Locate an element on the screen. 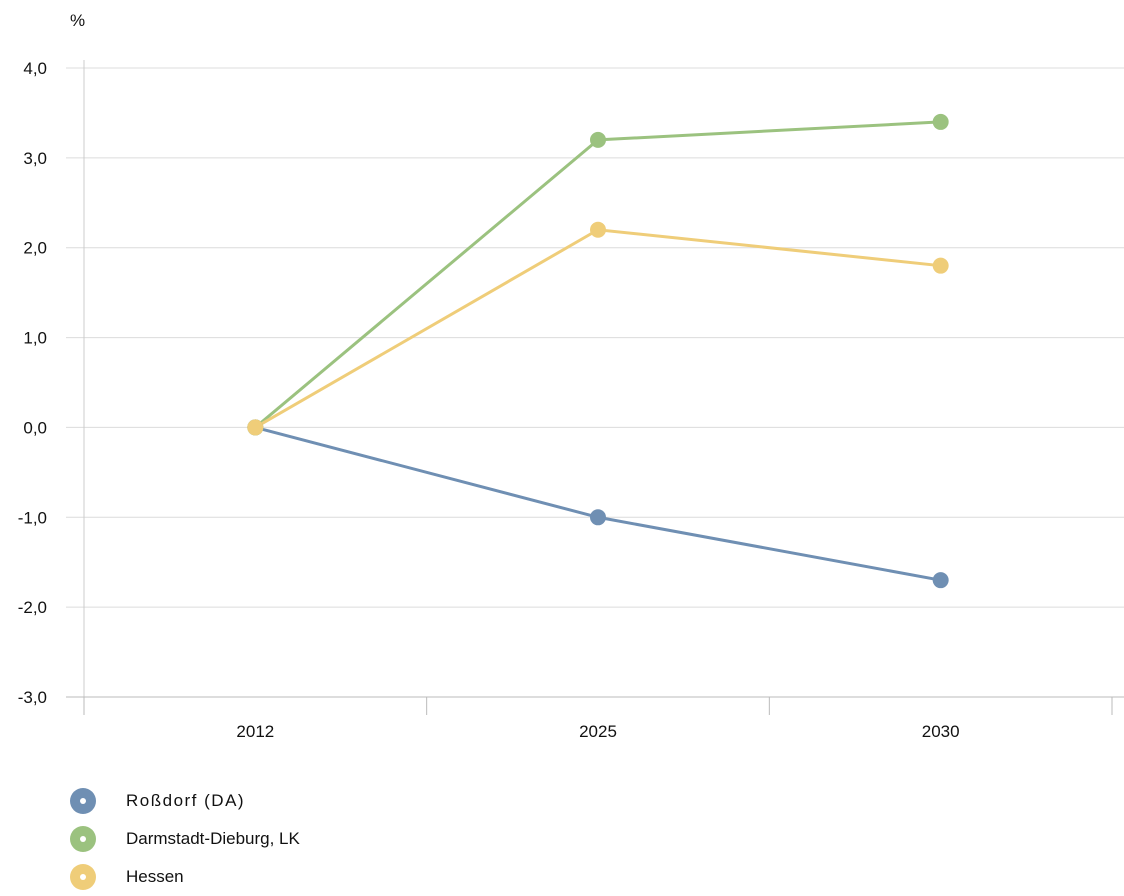  y-tick-label: -3,0 is located at coordinates (32, 697).